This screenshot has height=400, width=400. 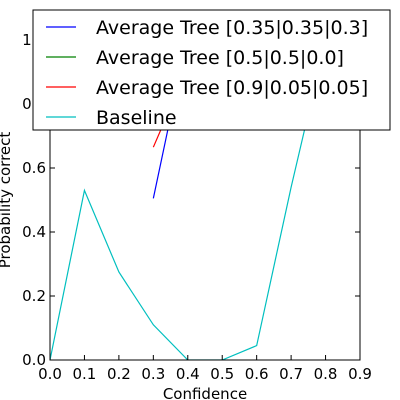 I want to click on y-tick-label: 0.0, so click(x=34, y=360).